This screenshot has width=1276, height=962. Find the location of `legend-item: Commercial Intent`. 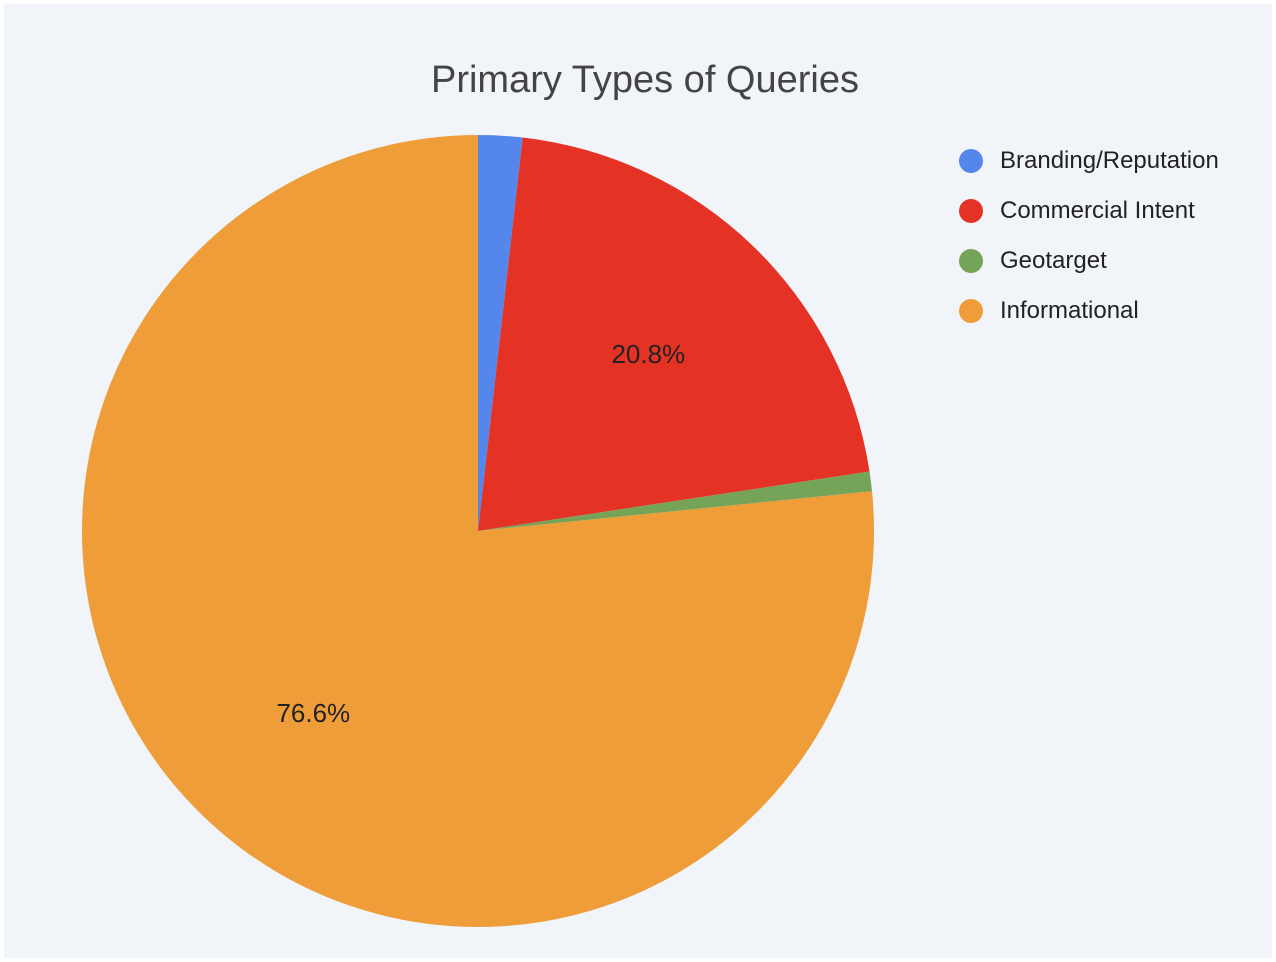

legend-item: Commercial Intent is located at coordinates (1089, 211).